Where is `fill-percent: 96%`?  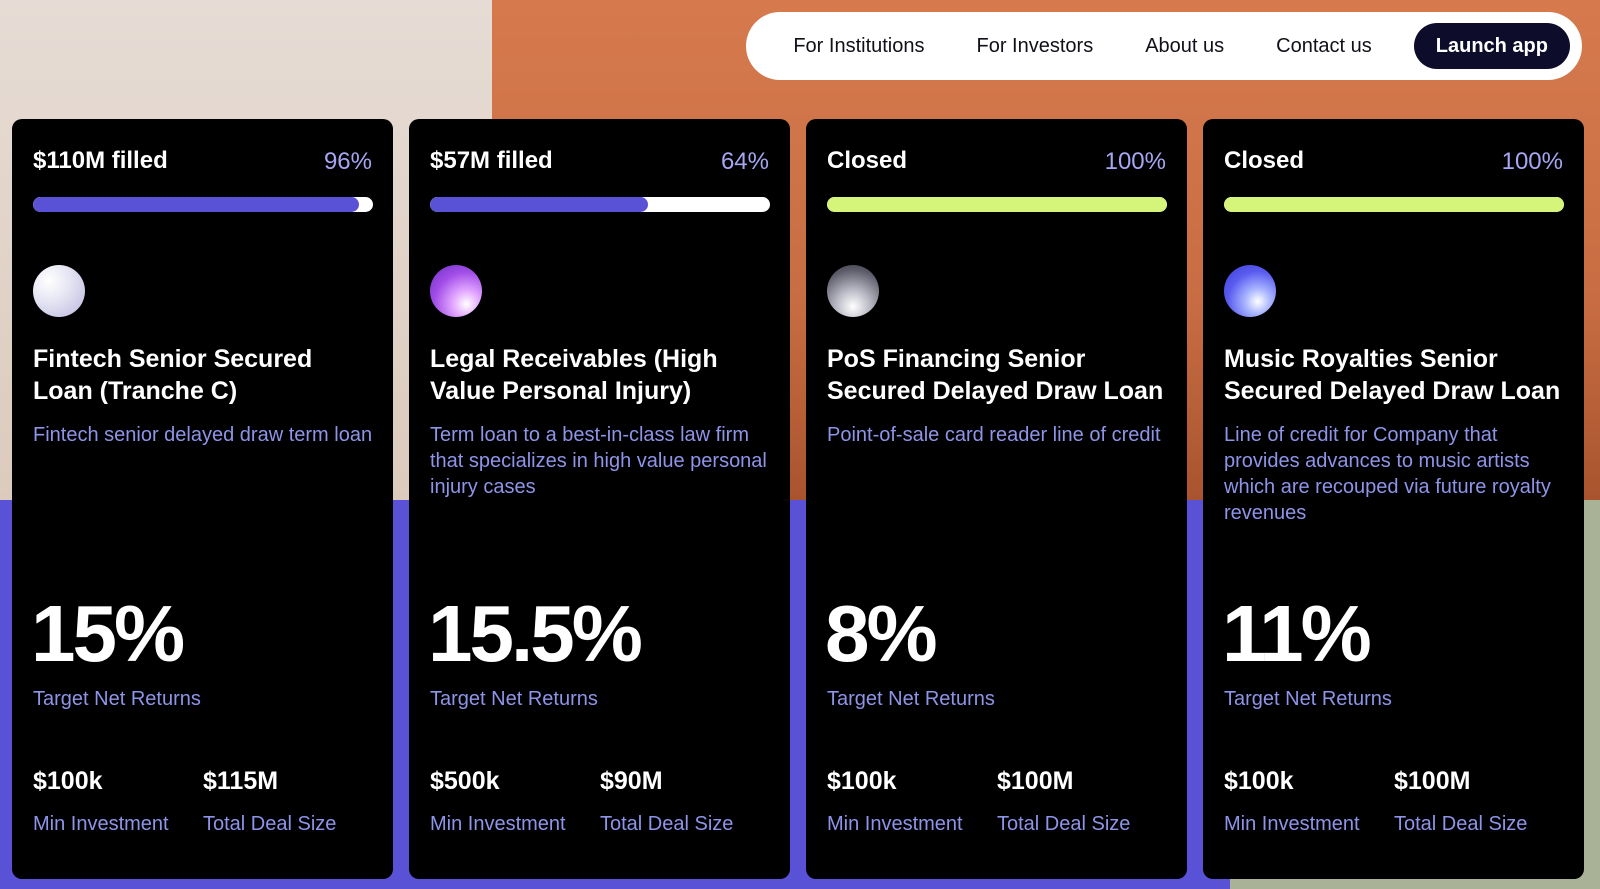
fill-percent: 96% is located at coordinates (347, 161).